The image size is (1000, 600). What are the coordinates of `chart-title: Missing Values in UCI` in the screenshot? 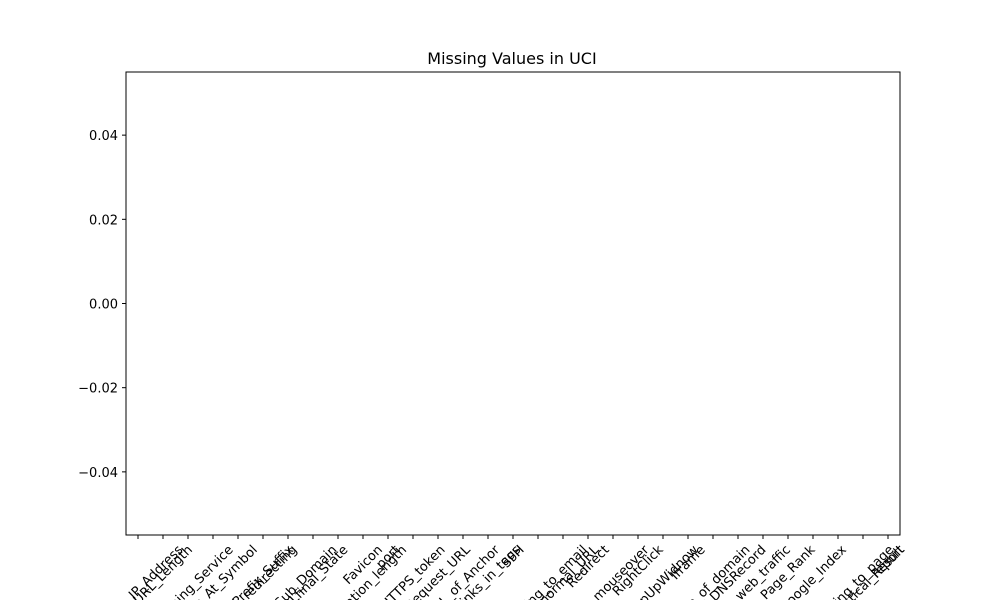 It's located at (511, 58).